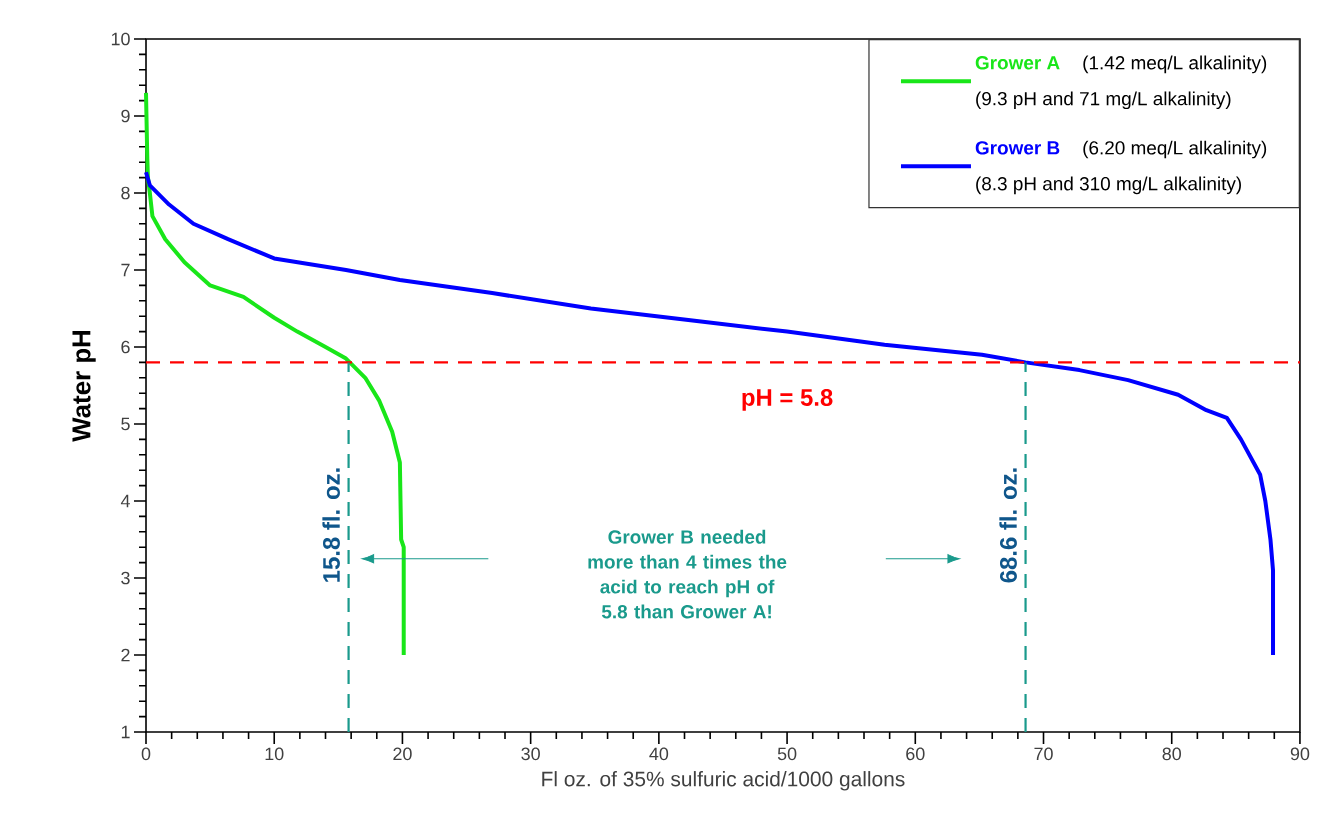 The height and width of the screenshot is (832, 1321). I want to click on x-tick-label: 80, so click(1171, 754).